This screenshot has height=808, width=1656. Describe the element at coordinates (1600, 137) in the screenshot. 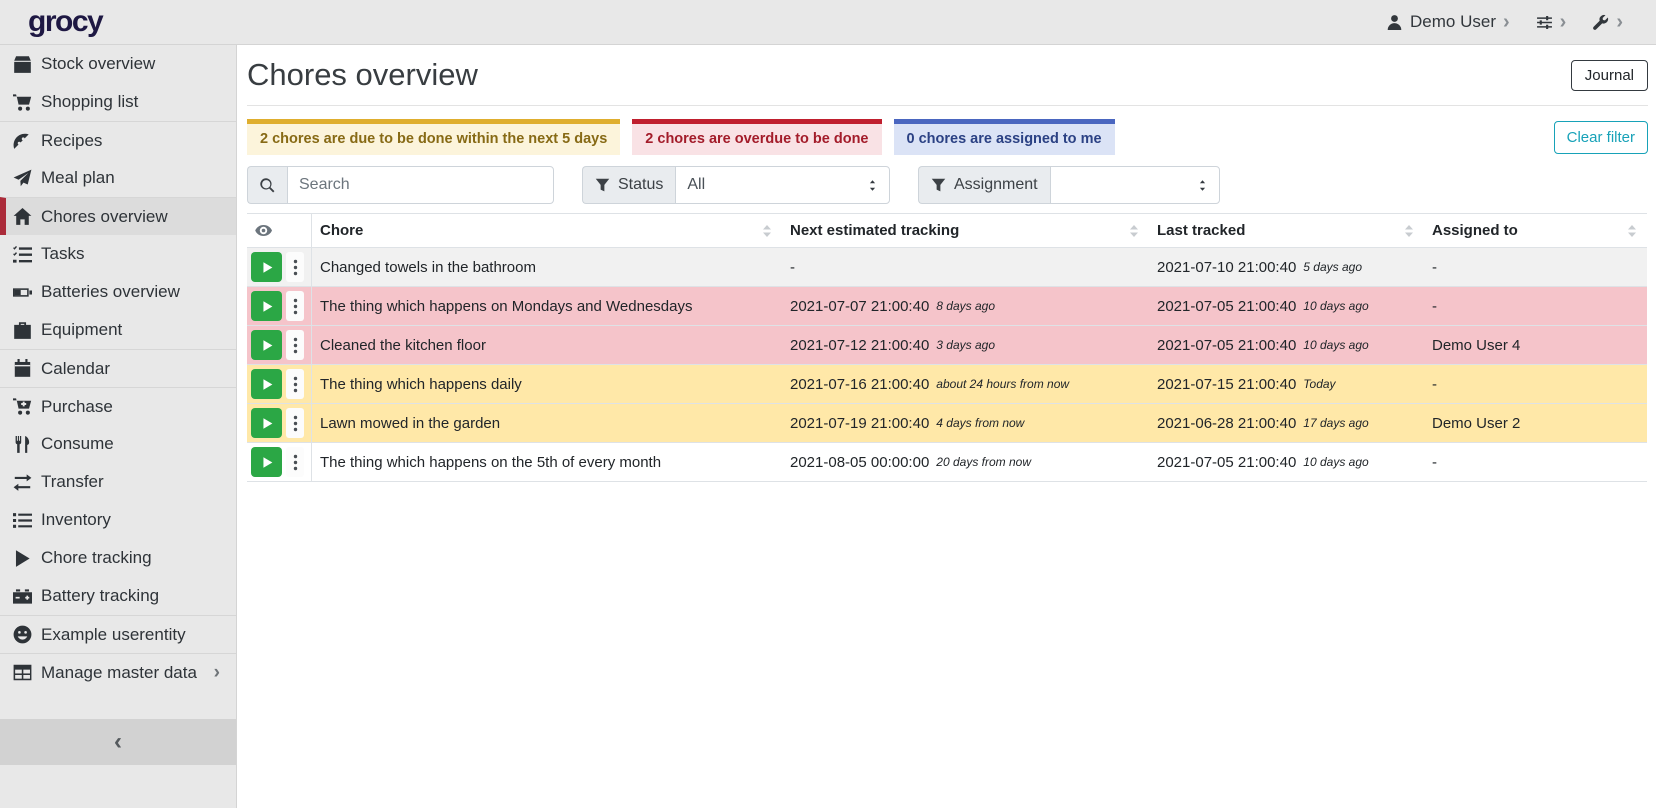

I see `clear-filter-button: Clear filter` at that location.